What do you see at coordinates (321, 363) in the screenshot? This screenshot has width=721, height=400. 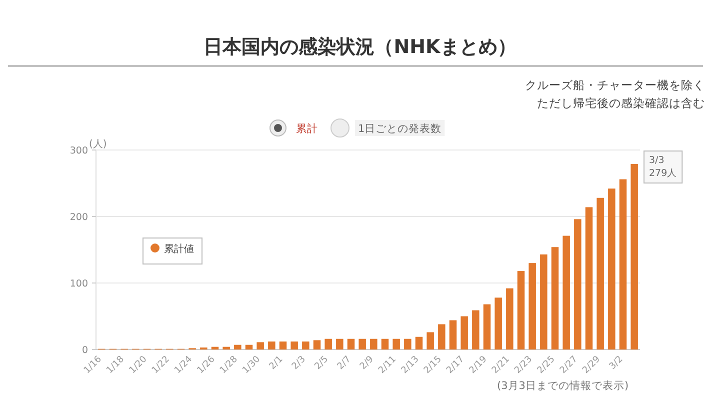 I see `x-tick-label: 2/5` at bounding box center [321, 363].